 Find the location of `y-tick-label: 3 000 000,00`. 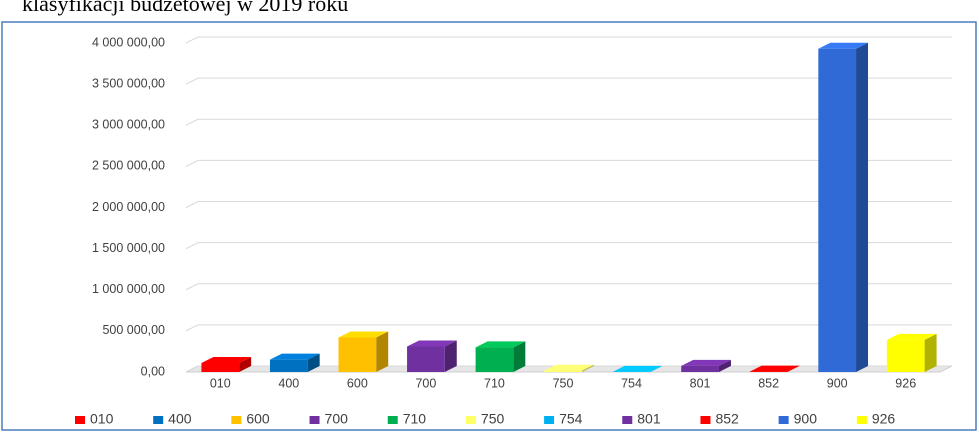

y-tick-label: 3 000 000,00 is located at coordinates (128, 125).